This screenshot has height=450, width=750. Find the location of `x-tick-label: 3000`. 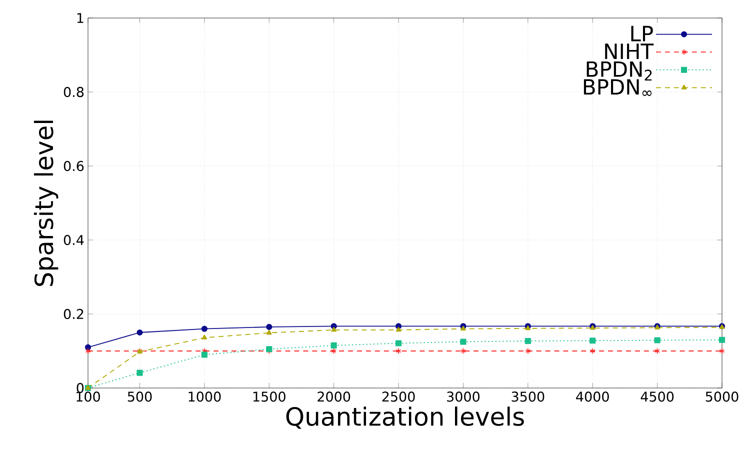

x-tick-label: 3000 is located at coordinates (463, 397).